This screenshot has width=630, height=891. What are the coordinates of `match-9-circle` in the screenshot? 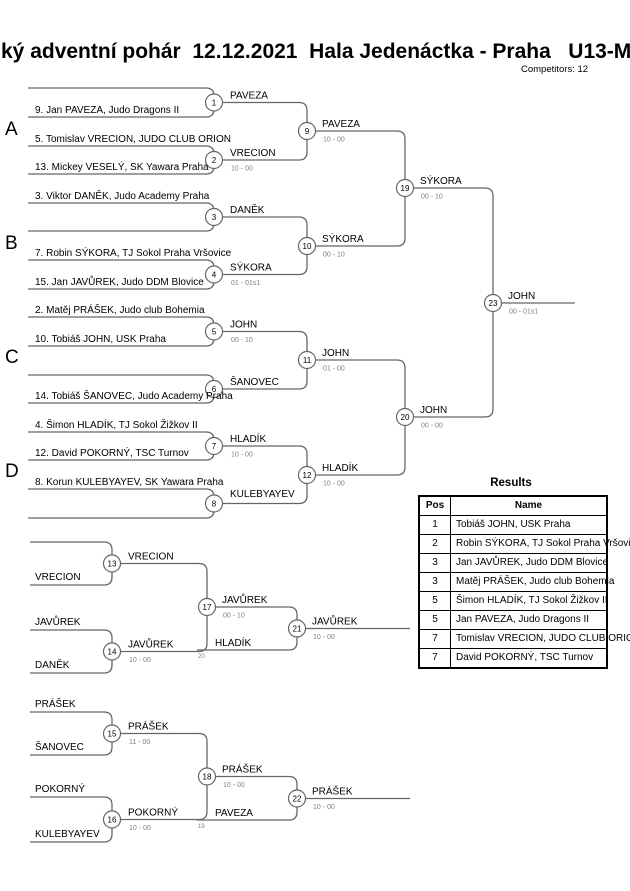 It's located at (307, 131).